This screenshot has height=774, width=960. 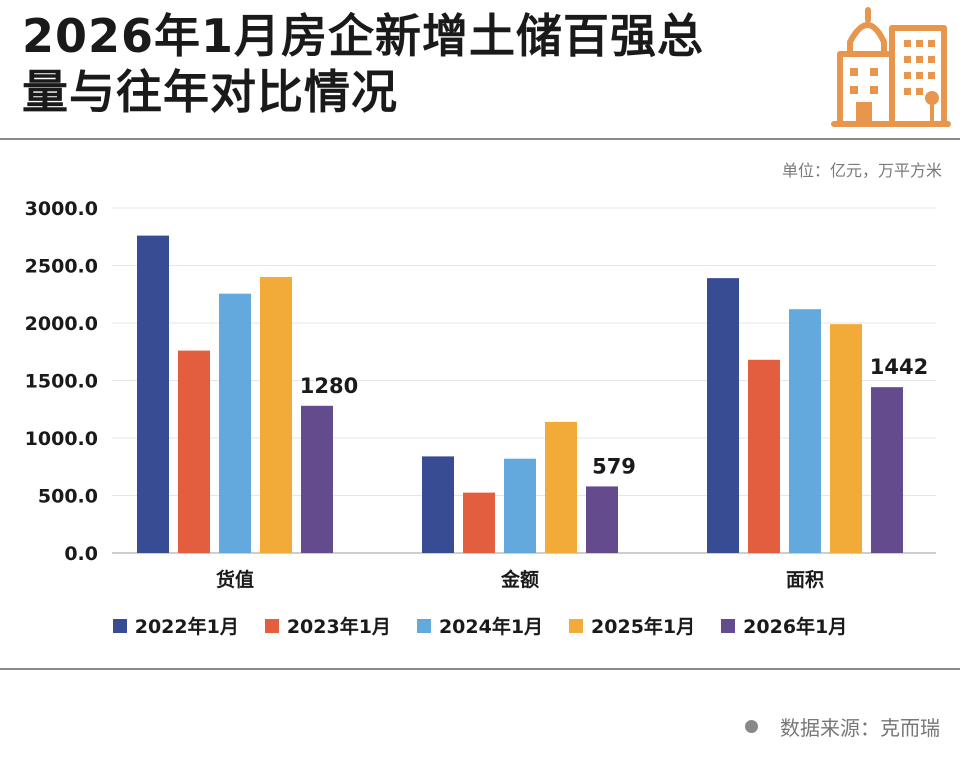 What do you see at coordinates (363, 36) in the screenshot?
I see `title-line-1: 2026年1月房企新增土储百强总` at bounding box center [363, 36].